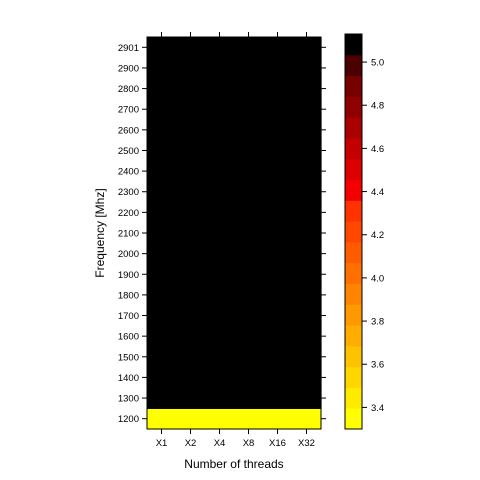  Describe the element at coordinates (100, 232) in the screenshot. I see `y-axis-label: Frequency [Mhz]` at that location.